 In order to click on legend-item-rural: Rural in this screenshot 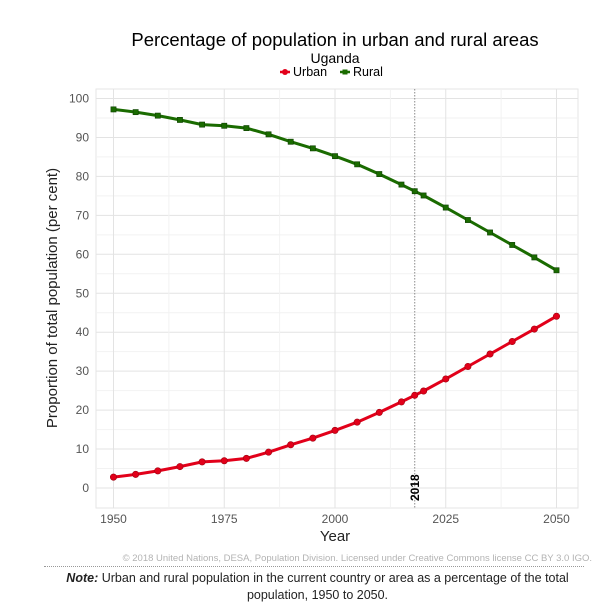, I will do `click(361, 72)`.